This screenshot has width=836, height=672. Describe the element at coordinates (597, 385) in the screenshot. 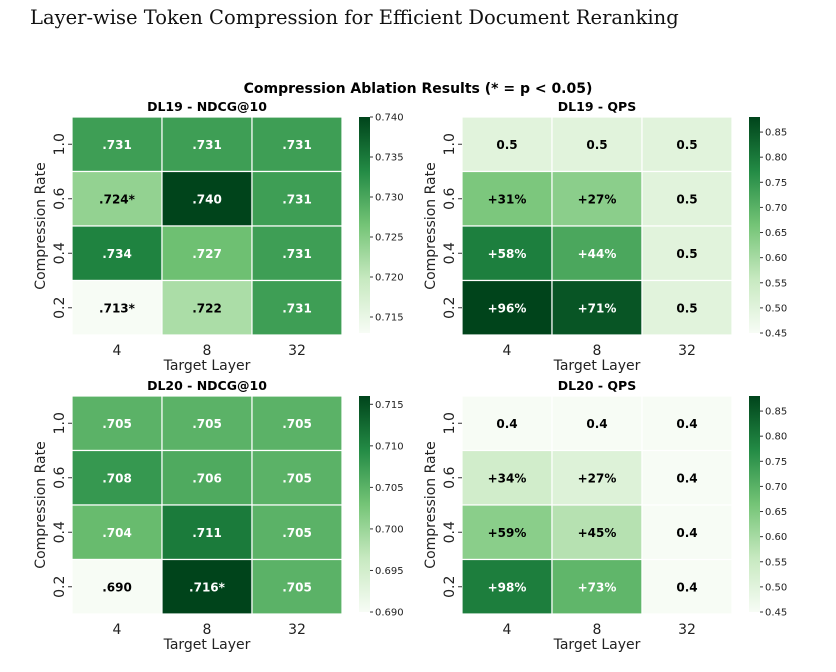

I see `panel-title: DL20 - QPS` at that location.